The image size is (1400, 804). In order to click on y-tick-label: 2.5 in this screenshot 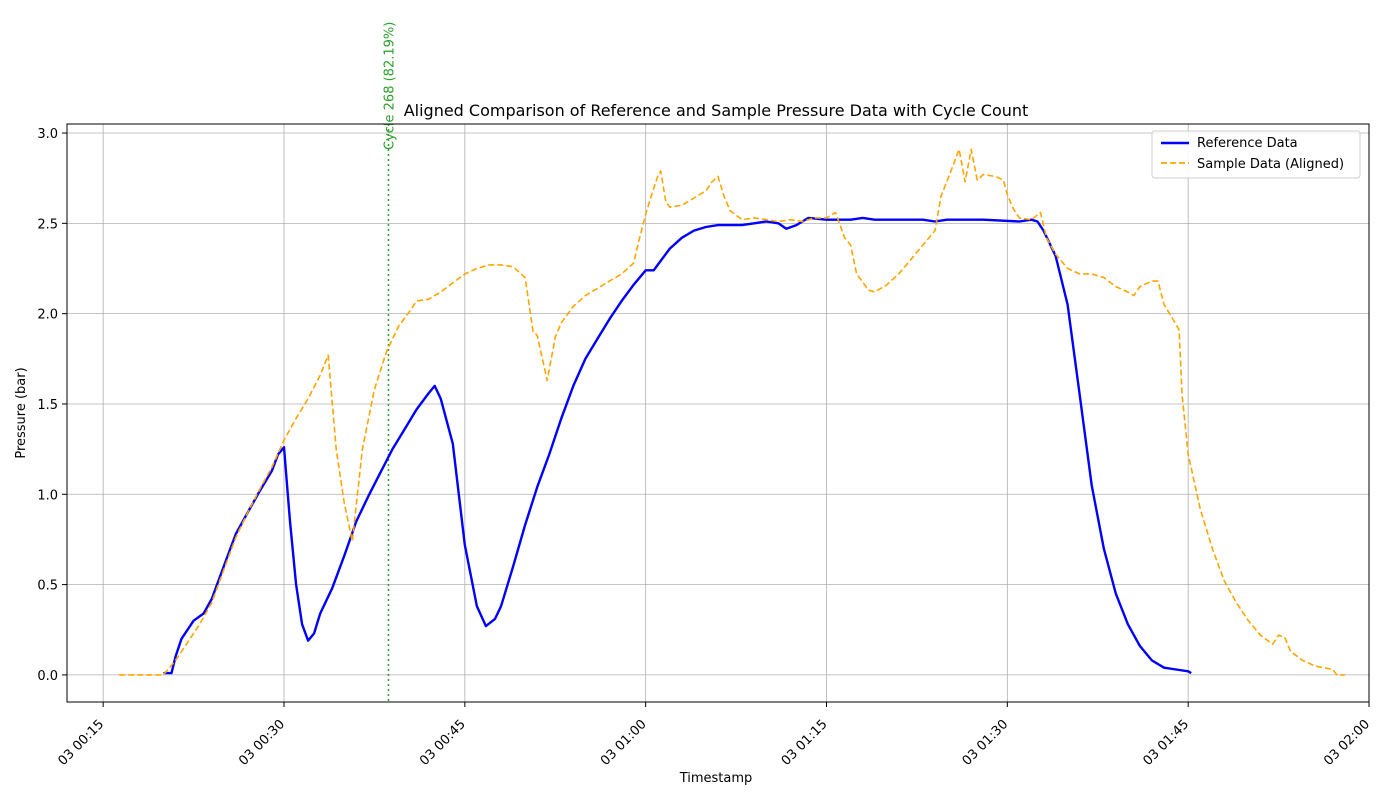, I will do `click(47, 224)`.